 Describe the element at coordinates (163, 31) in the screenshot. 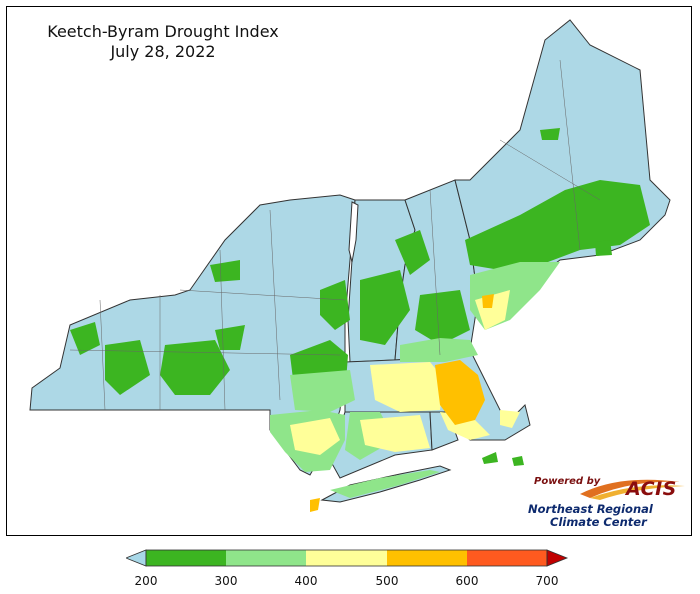

I see `title-line-1: Keetch-Byram Drought Index` at that location.